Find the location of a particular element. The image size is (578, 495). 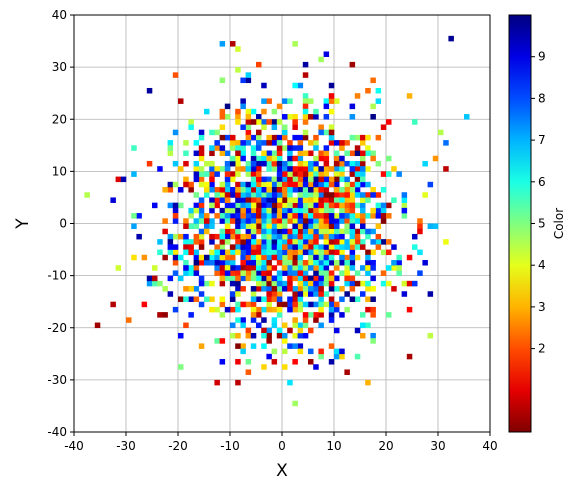

colorbar-tick-label: 6 is located at coordinates (542, 182).